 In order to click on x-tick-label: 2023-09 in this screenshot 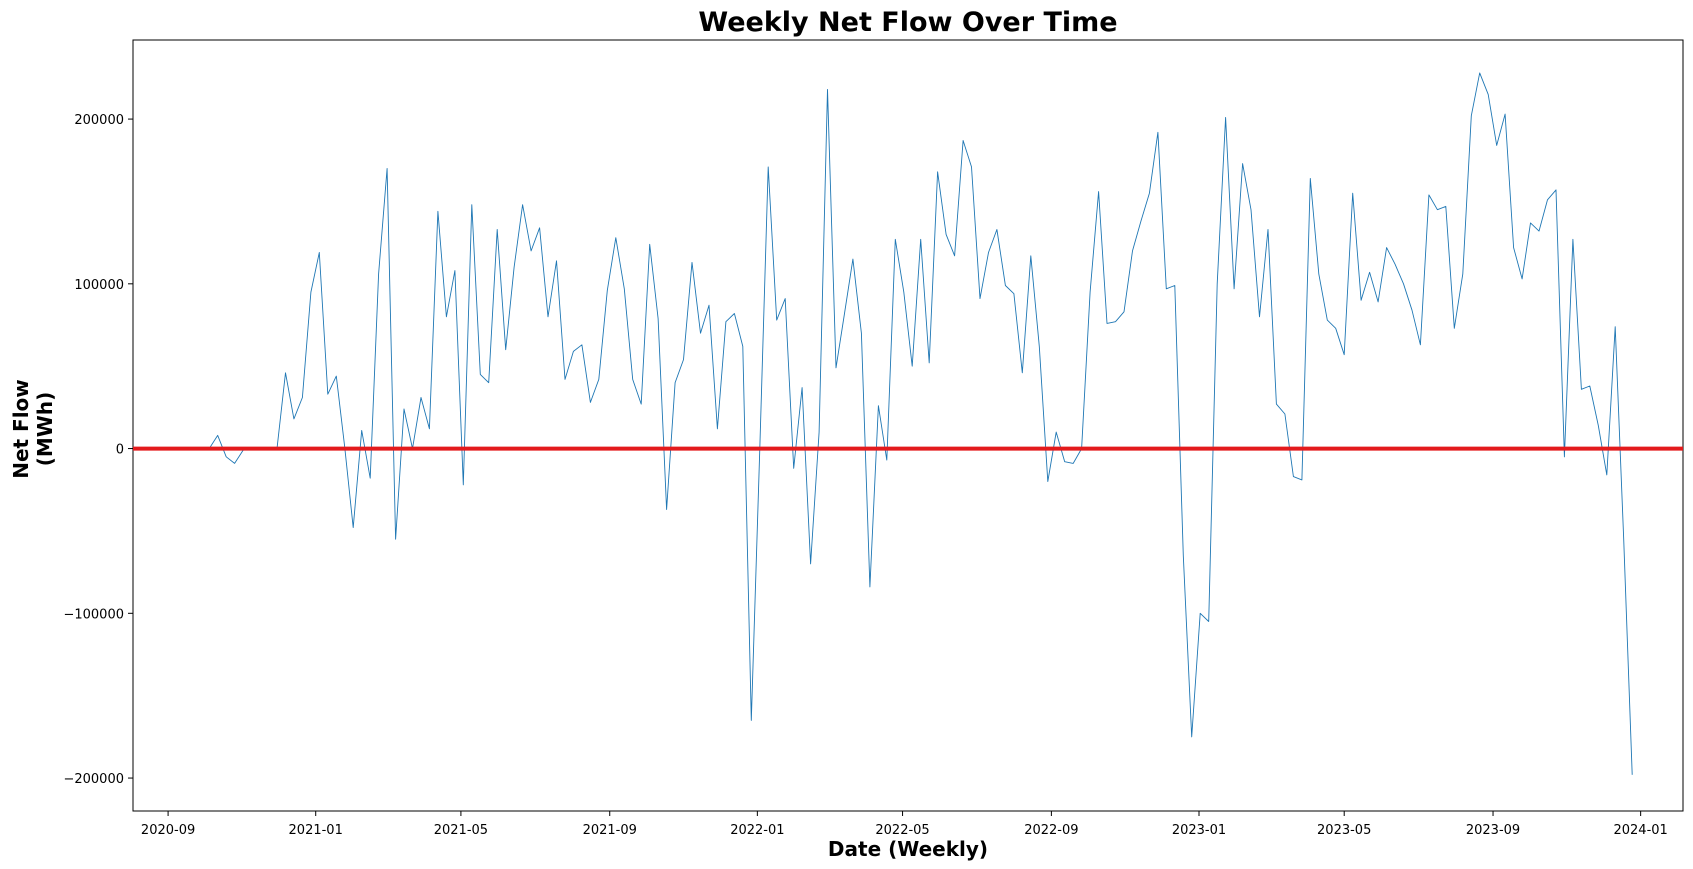, I will do `click(1493, 830)`.